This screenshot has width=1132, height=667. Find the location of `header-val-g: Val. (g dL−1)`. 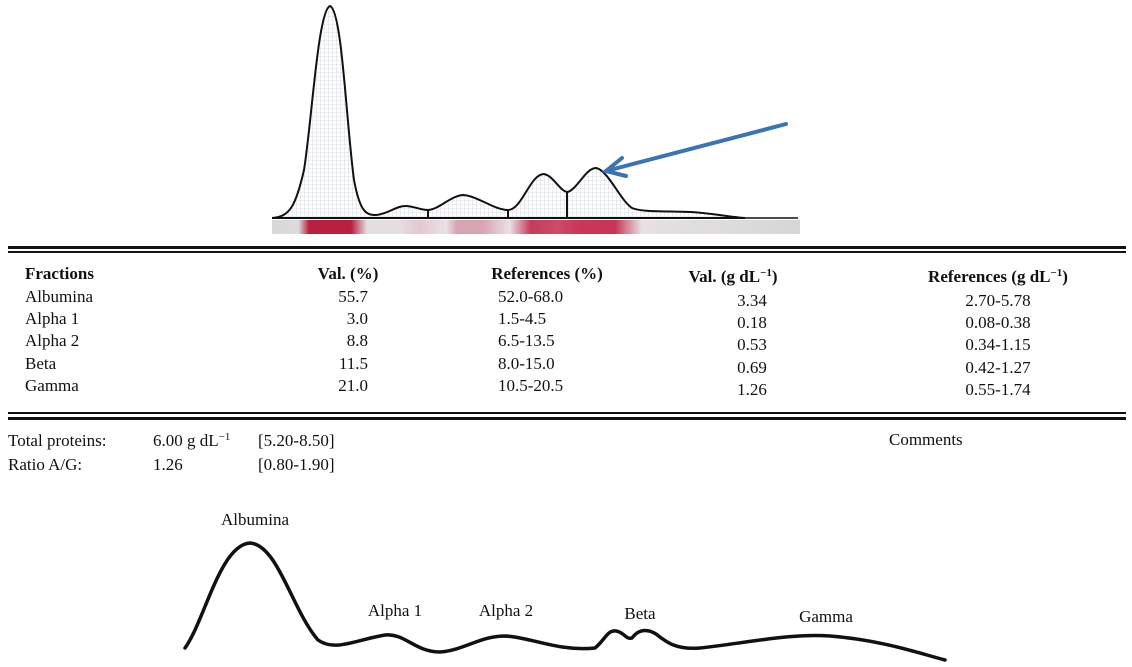

header-val-g: Val. (g dL−1) is located at coordinates (732, 277).